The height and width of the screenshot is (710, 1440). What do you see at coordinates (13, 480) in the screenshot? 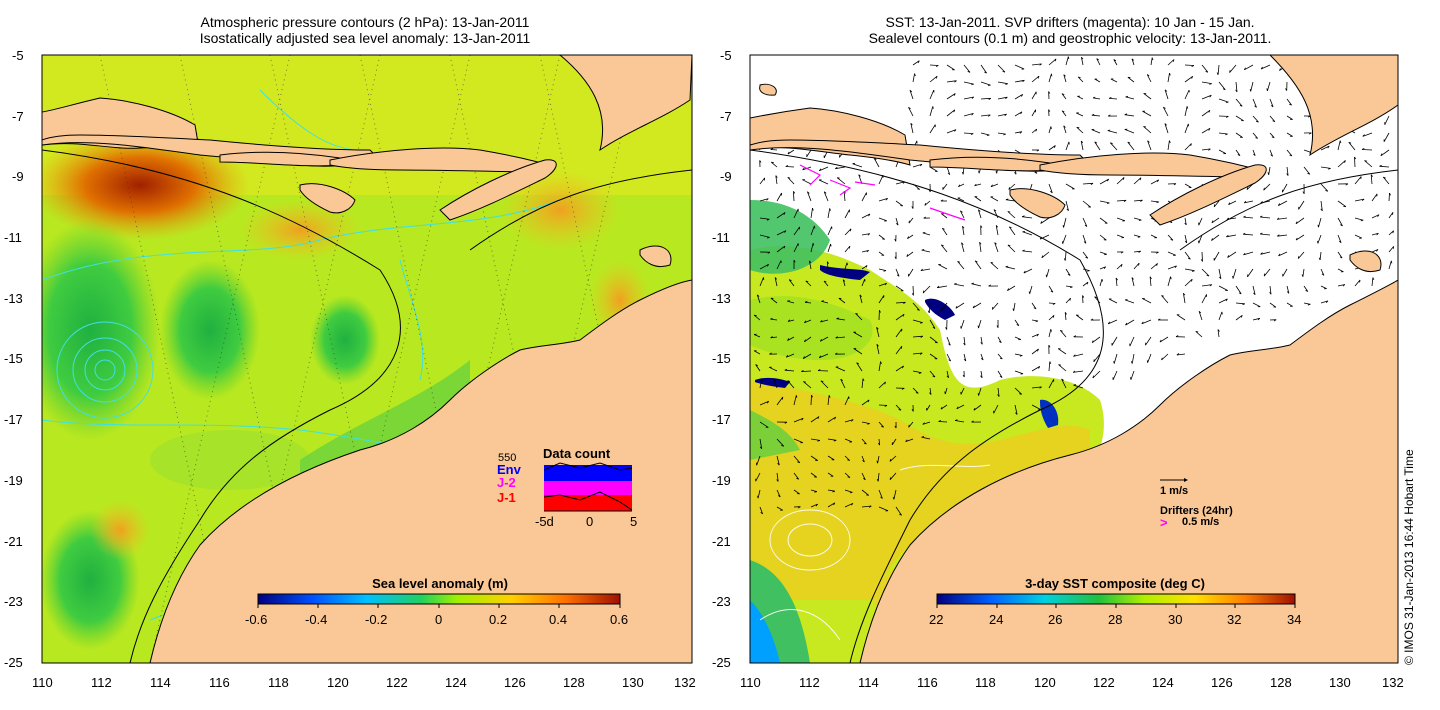
I see `left-lat-tick: -19` at bounding box center [13, 480].